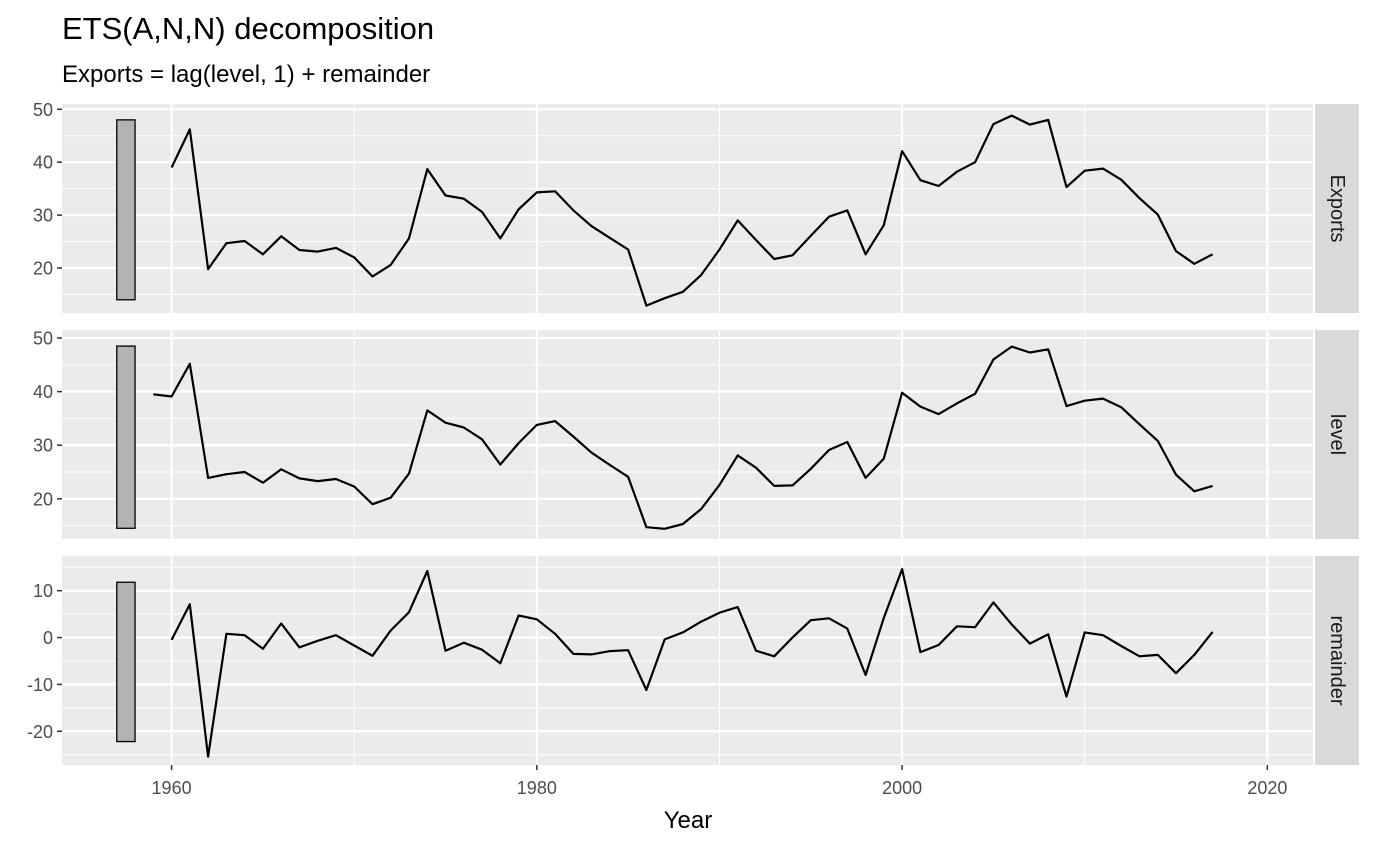 The height and width of the screenshot is (849, 1374). What do you see at coordinates (688, 820) in the screenshot?
I see `x-axis-title: Year` at bounding box center [688, 820].